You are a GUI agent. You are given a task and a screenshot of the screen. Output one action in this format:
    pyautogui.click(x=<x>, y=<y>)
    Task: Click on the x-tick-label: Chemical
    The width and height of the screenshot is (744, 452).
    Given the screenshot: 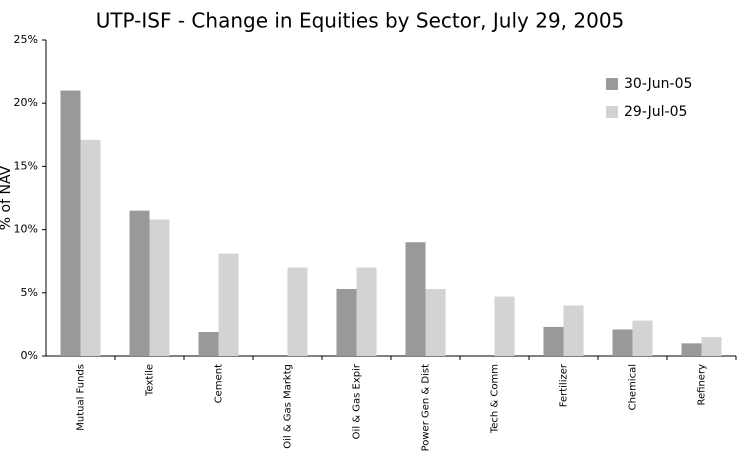 What is the action you would take?
    pyautogui.click(x=633, y=387)
    